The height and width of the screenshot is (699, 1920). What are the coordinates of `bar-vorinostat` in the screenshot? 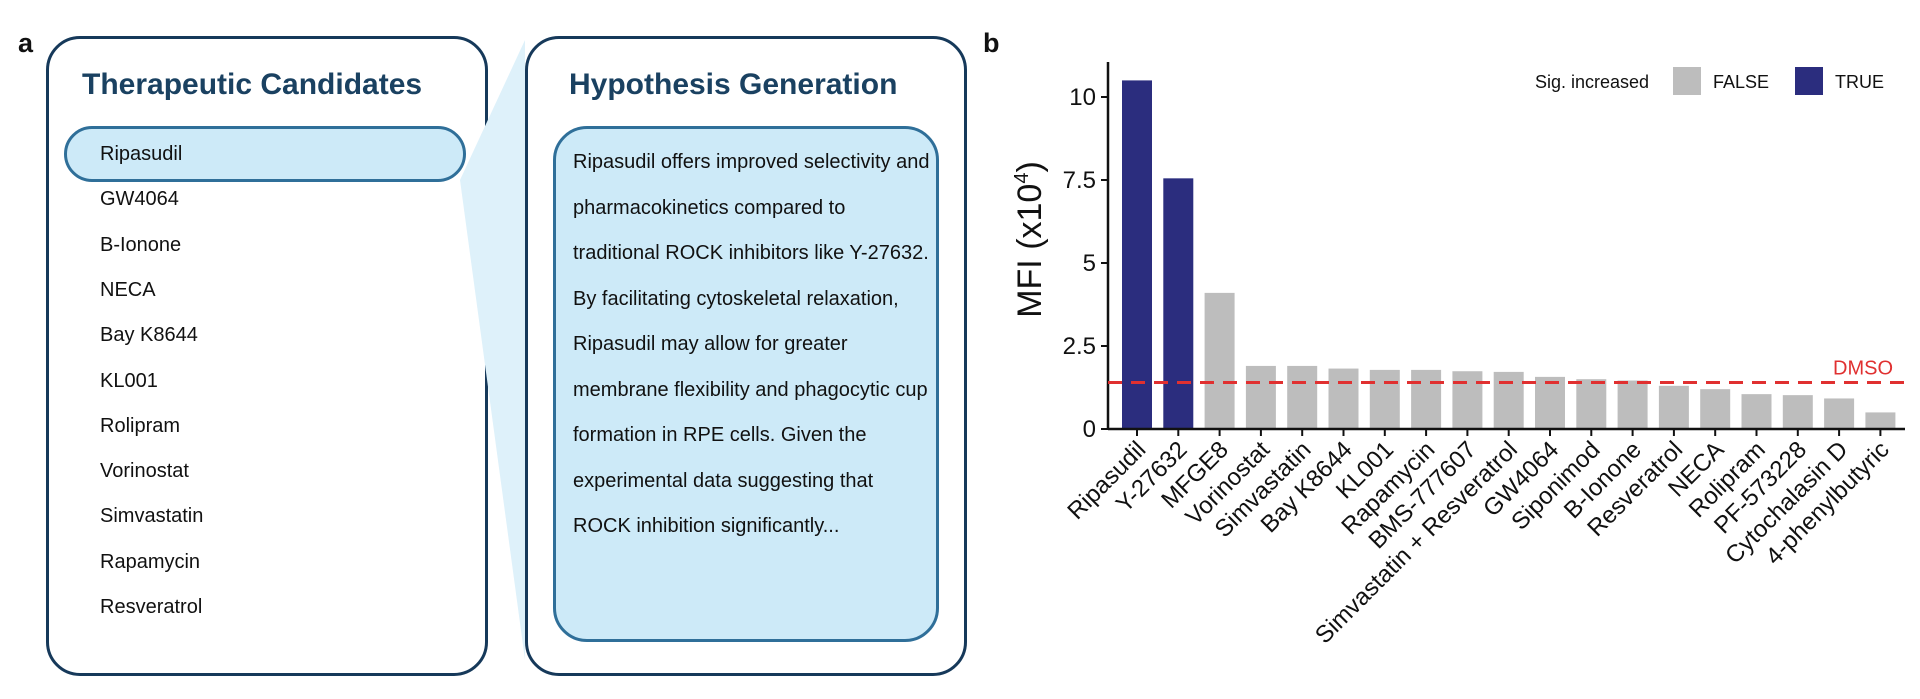 It's located at (1260, 397).